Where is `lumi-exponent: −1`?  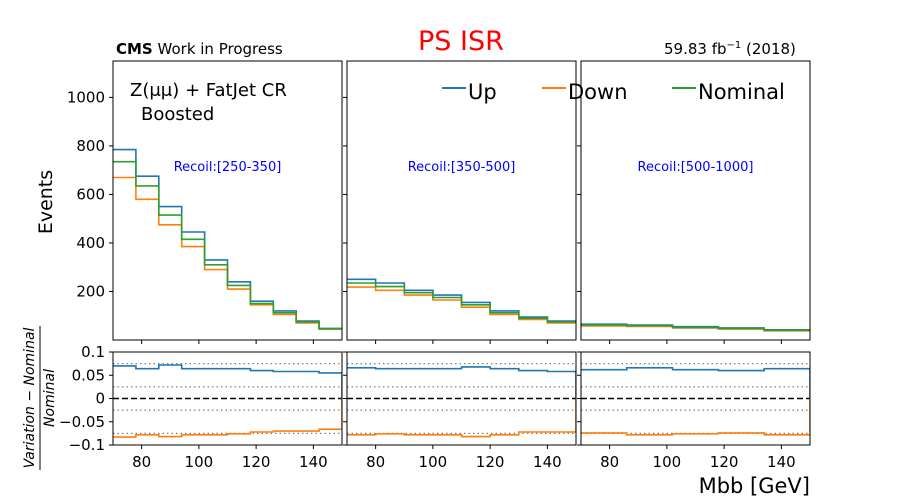
lumi-exponent: −1 is located at coordinates (734, 45).